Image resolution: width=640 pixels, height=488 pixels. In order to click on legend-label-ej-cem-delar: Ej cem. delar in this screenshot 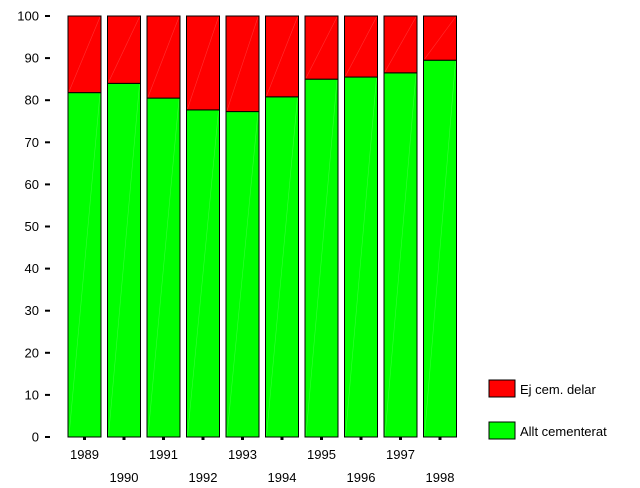, I will do `click(558, 389)`.